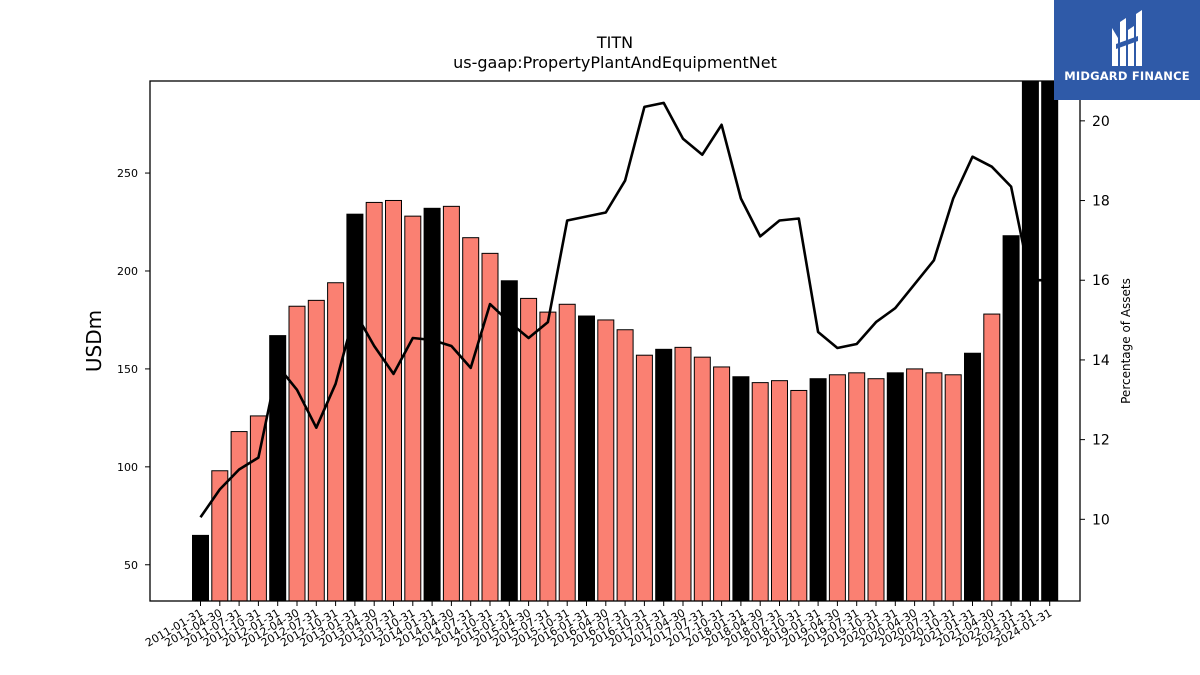 The height and width of the screenshot is (675, 1200). Describe the element at coordinates (1101, 202) in the screenshot. I see `y2-tick-label: 18` at that location.